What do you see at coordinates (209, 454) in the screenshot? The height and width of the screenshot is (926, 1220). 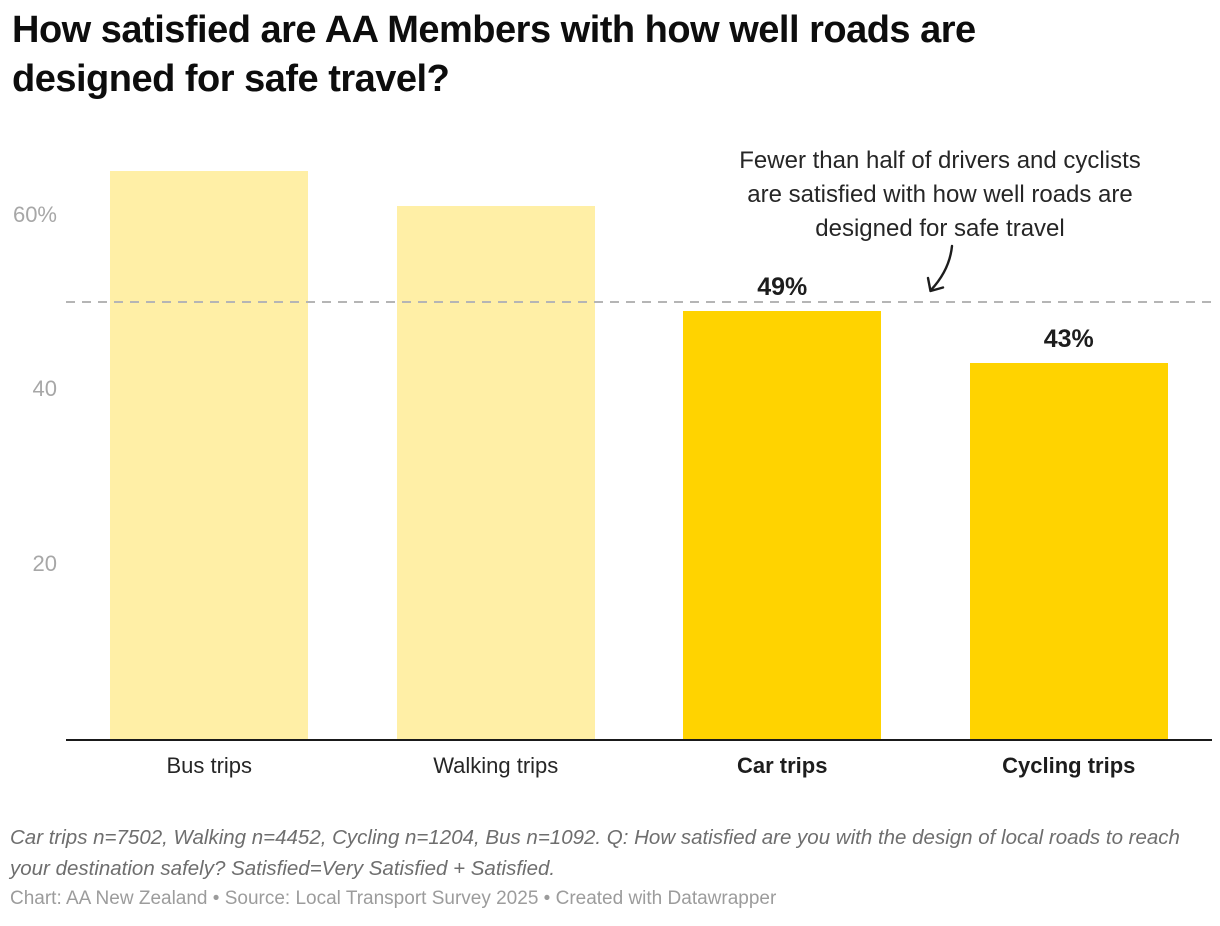 I see `bar-bus-trips` at bounding box center [209, 454].